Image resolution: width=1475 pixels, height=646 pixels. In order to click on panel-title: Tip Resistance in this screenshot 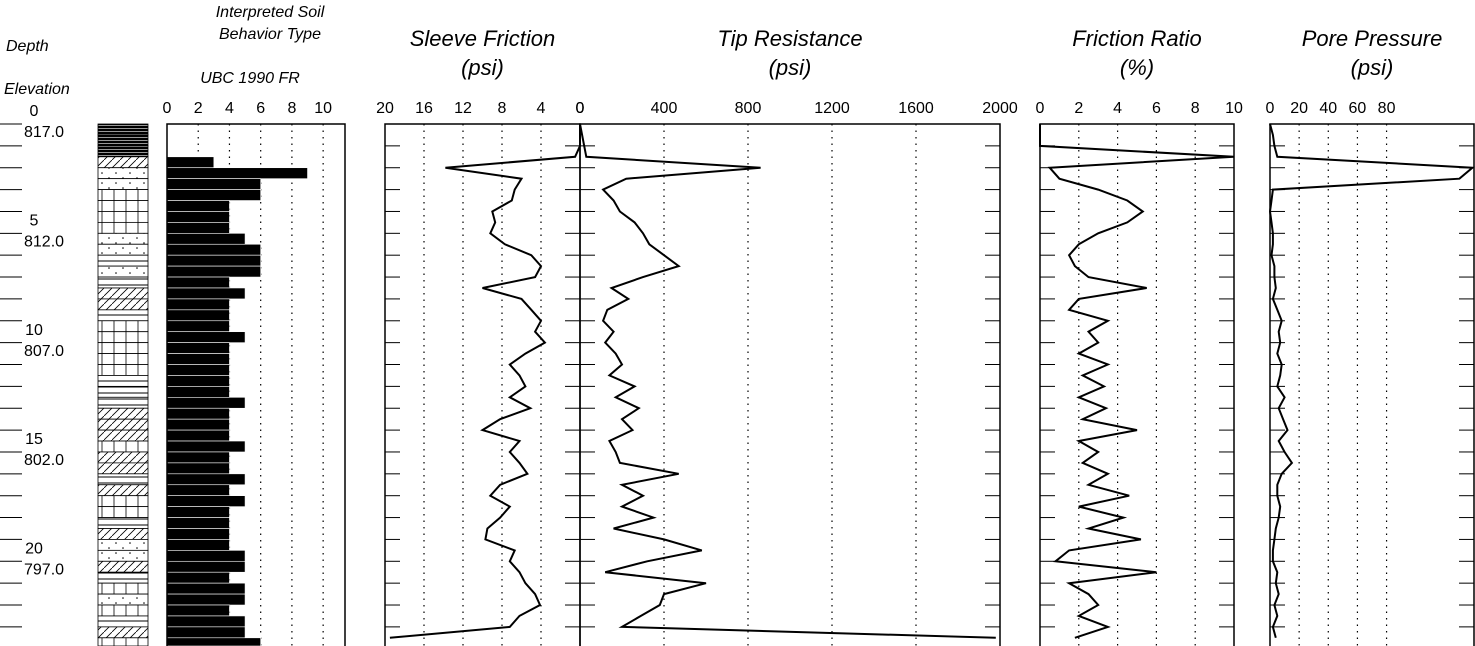, I will do `click(789, 38)`.